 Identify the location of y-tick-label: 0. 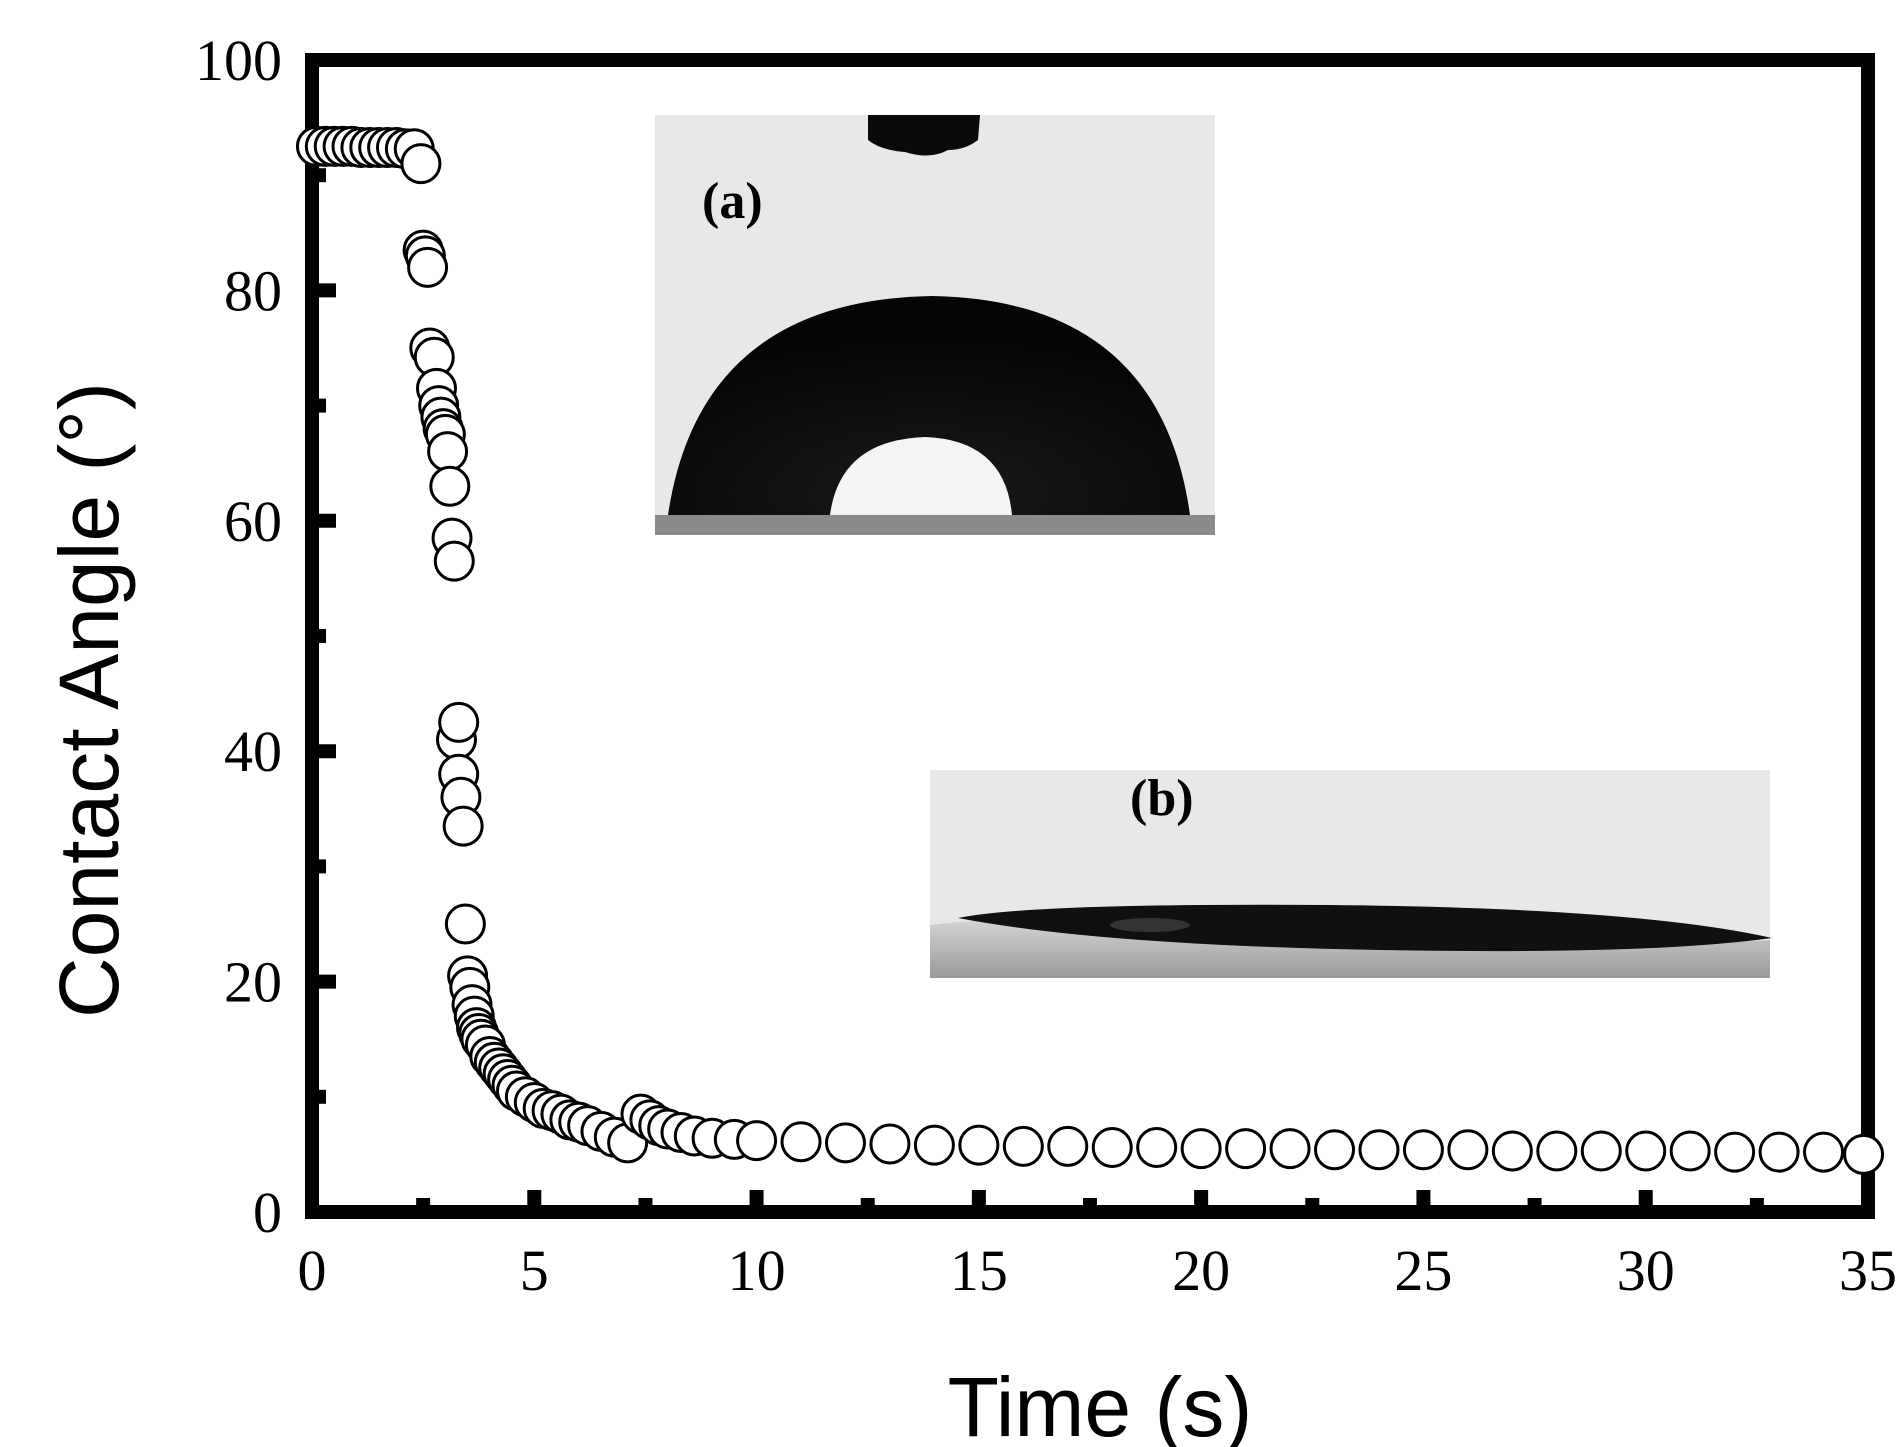
(267, 1212).